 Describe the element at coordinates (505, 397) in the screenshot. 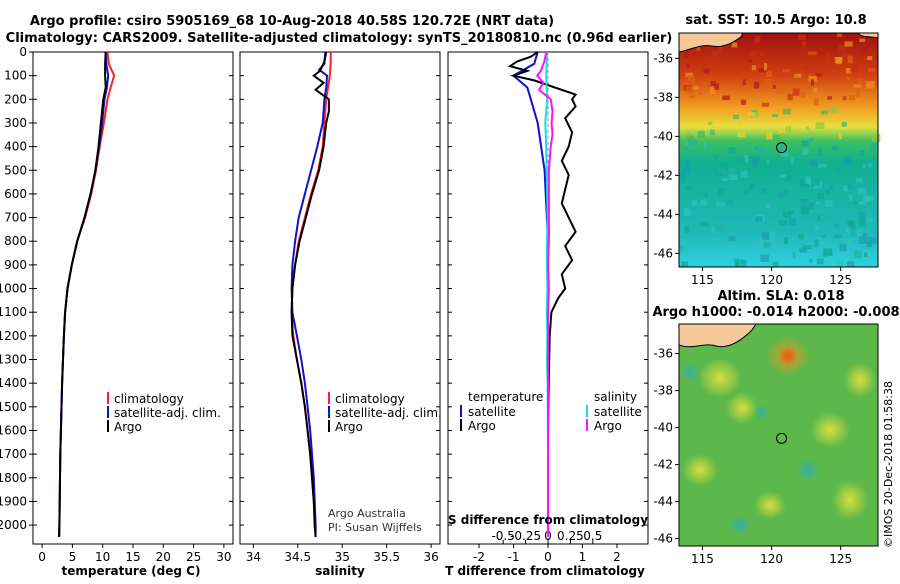

I see `legend-temperature-title: temperature` at that location.